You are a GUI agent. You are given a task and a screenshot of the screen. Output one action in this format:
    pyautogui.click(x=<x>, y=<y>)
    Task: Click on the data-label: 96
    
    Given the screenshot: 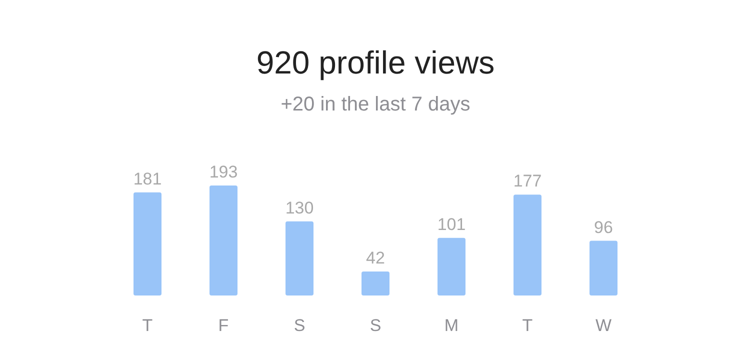 What is the action you would take?
    pyautogui.click(x=603, y=227)
    